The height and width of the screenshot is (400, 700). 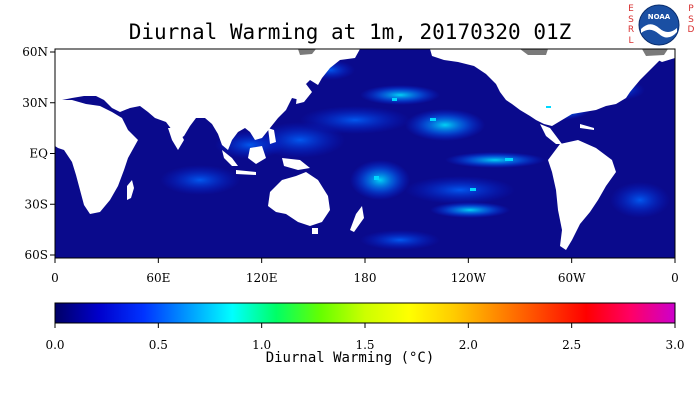 What do you see at coordinates (315, 231) in the screenshot?
I see `tasmania` at bounding box center [315, 231].